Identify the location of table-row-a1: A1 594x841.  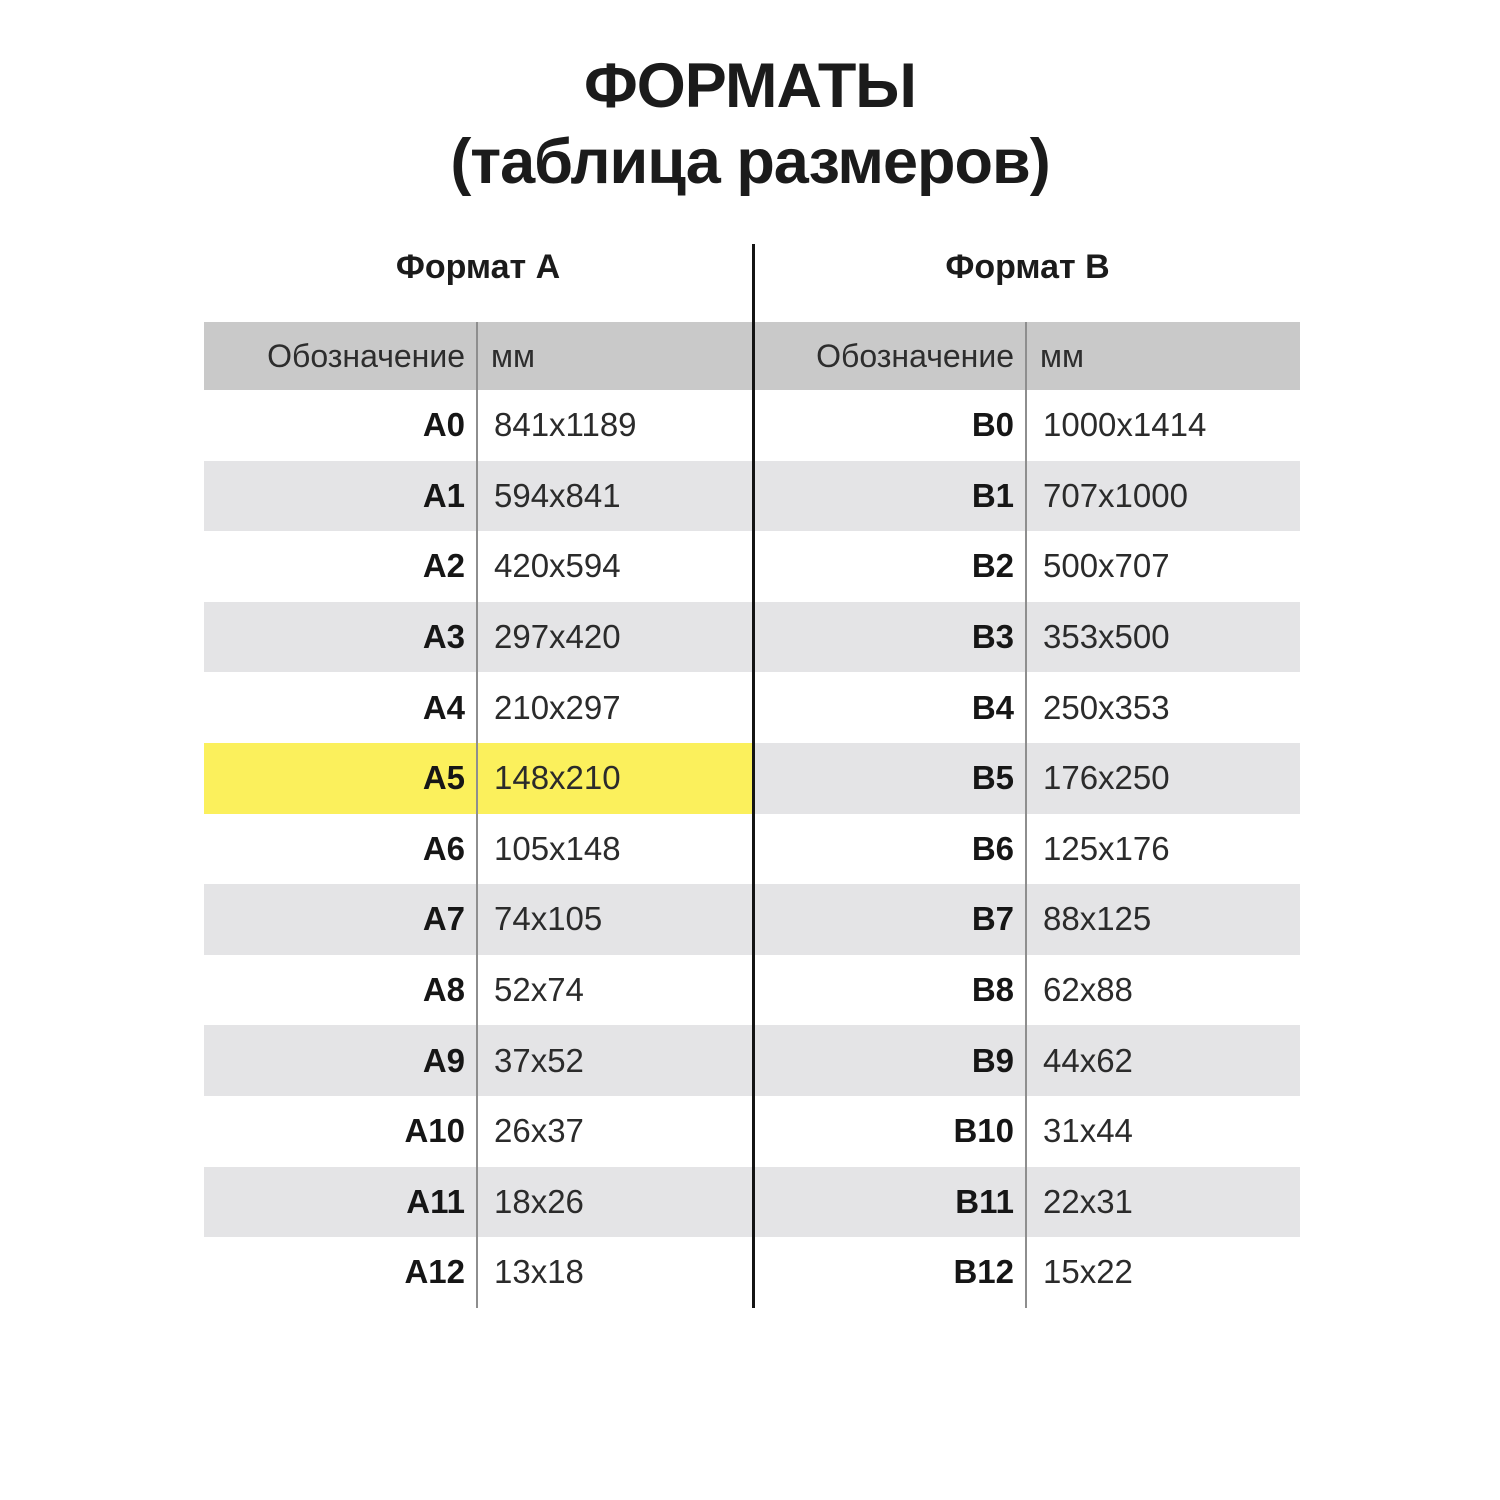
(478, 496).